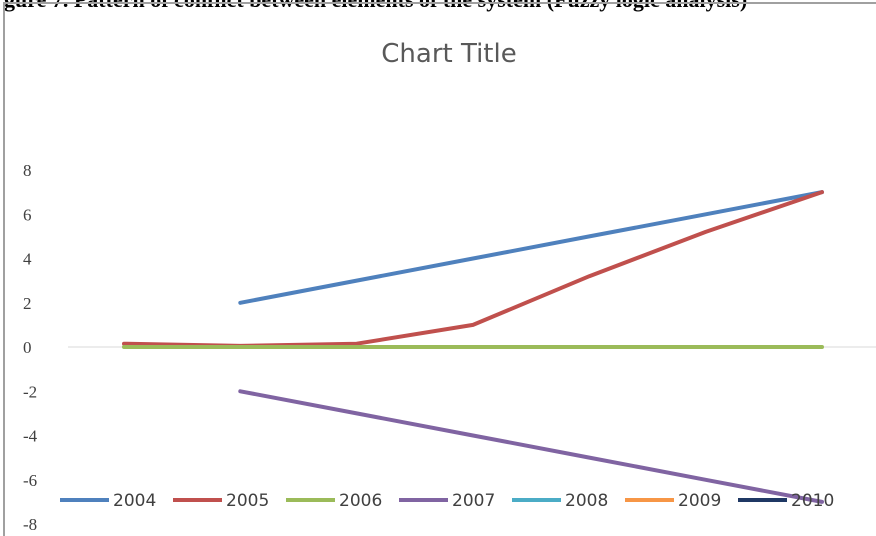 The width and height of the screenshot is (876, 536). Describe the element at coordinates (360, 501) in the screenshot. I see `legend-label-2006: 2006` at that location.